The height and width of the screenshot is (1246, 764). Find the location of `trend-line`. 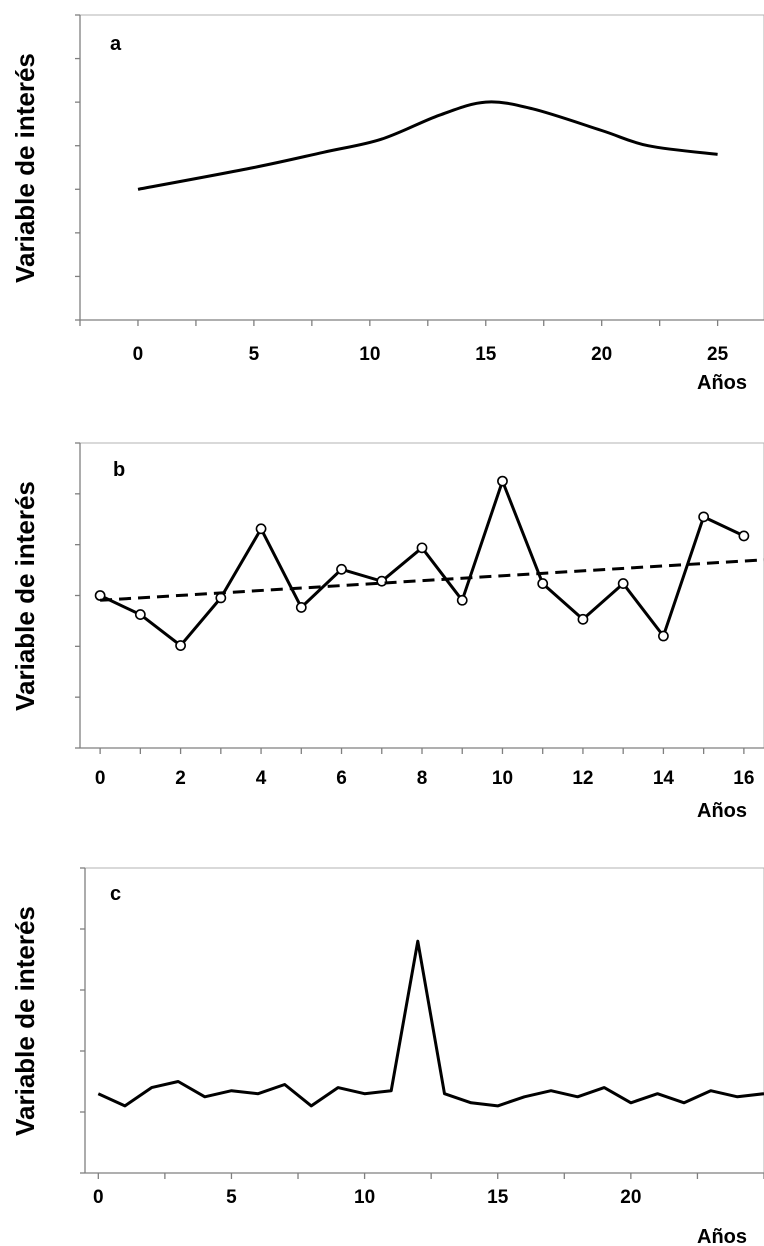

trend-line is located at coordinates (432, 580).